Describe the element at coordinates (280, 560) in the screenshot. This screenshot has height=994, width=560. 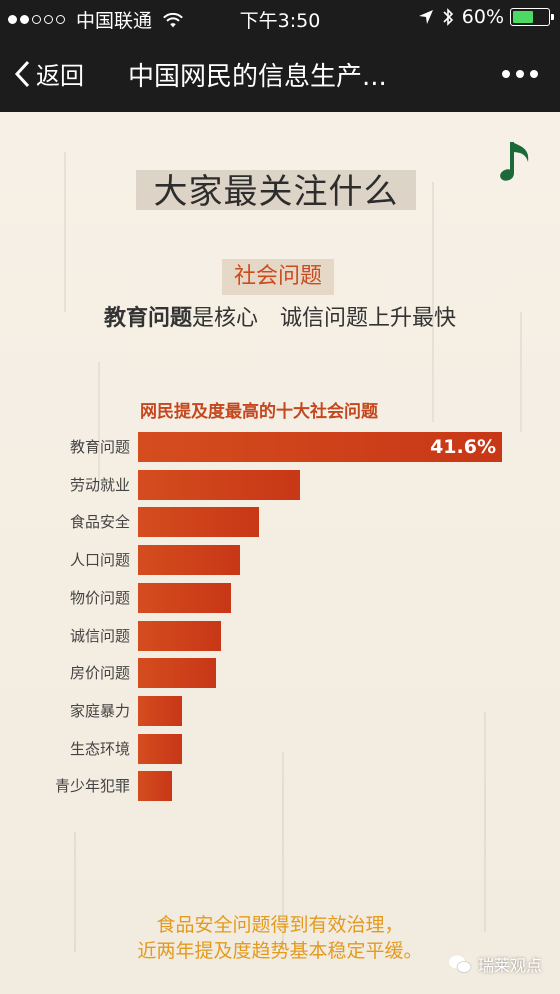
I see `chart-row: 人口问题` at that location.